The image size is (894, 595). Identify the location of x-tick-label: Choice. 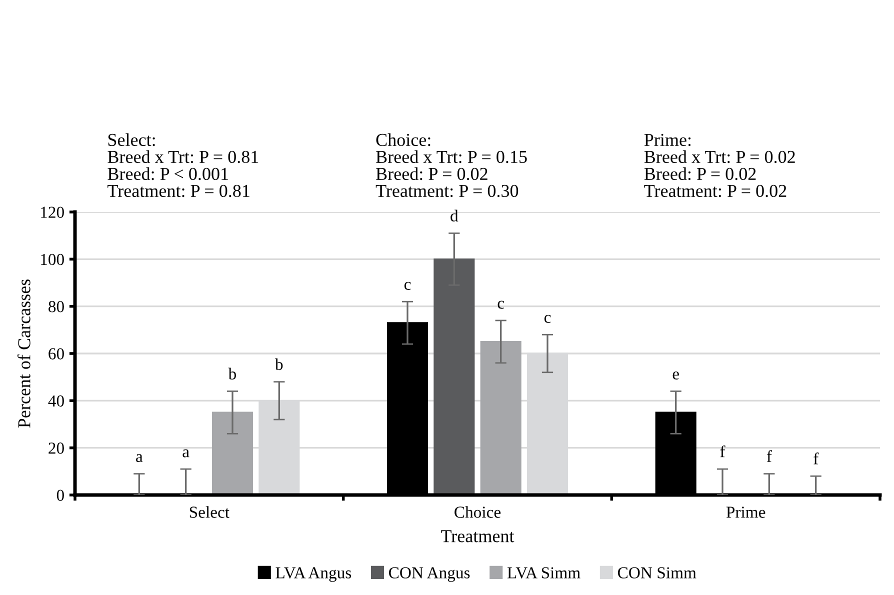
(477, 512).